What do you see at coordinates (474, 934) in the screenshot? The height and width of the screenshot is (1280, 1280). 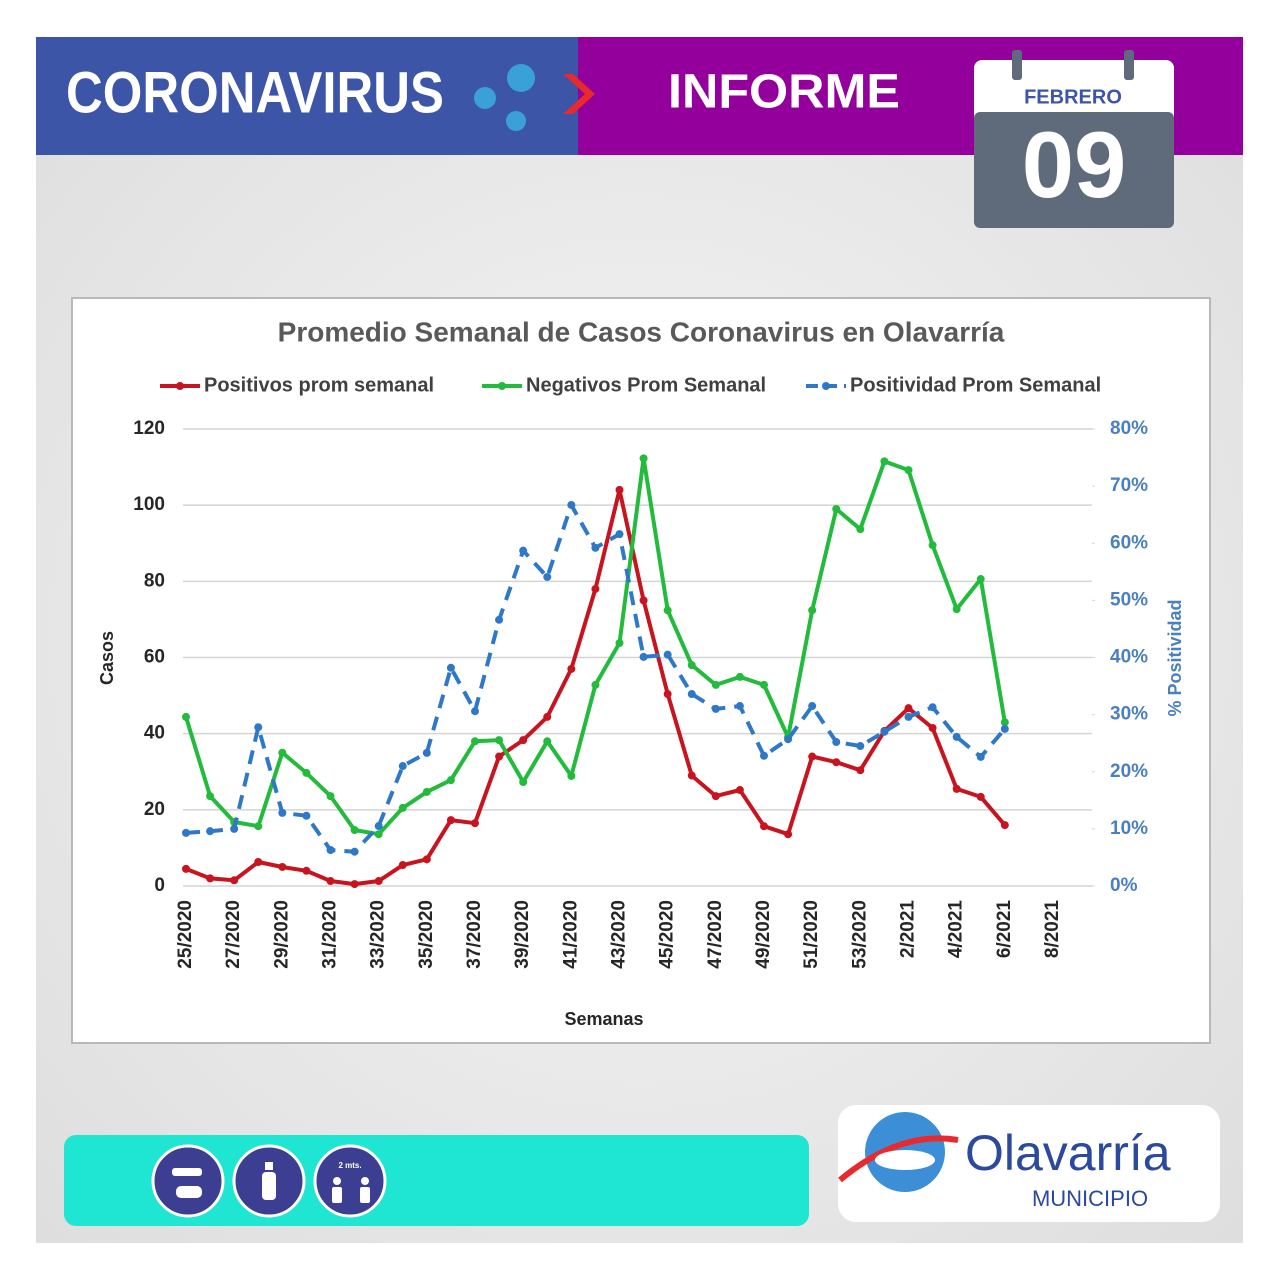 I see `x-tick-label: 37/2020` at bounding box center [474, 934].